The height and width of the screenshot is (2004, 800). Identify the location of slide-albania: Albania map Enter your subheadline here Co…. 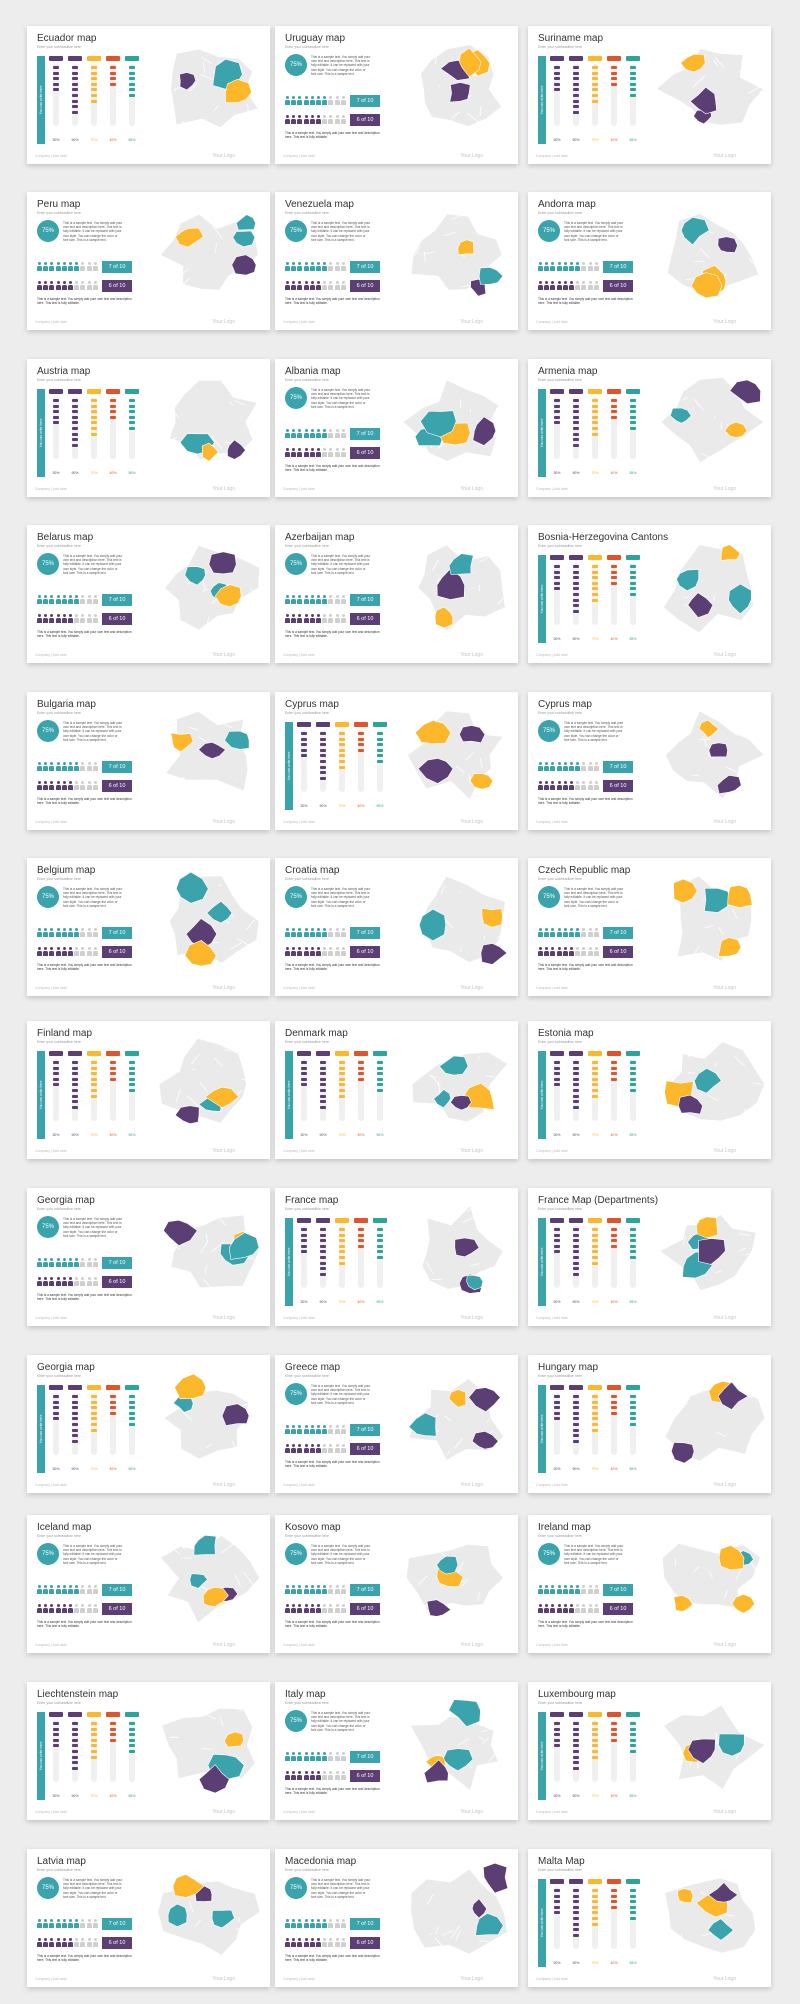
(396, 428).